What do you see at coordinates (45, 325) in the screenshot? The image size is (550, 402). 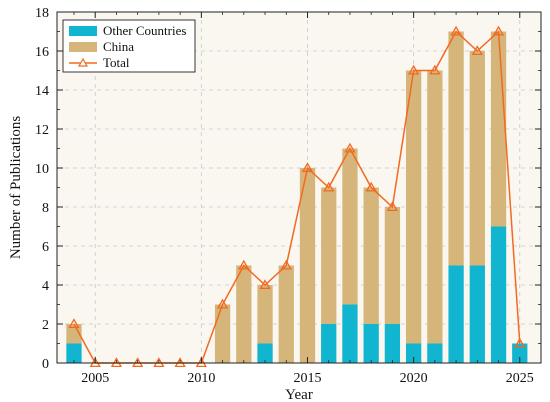 I see `y-tick-label: 2` at bounding box center [45, 325].